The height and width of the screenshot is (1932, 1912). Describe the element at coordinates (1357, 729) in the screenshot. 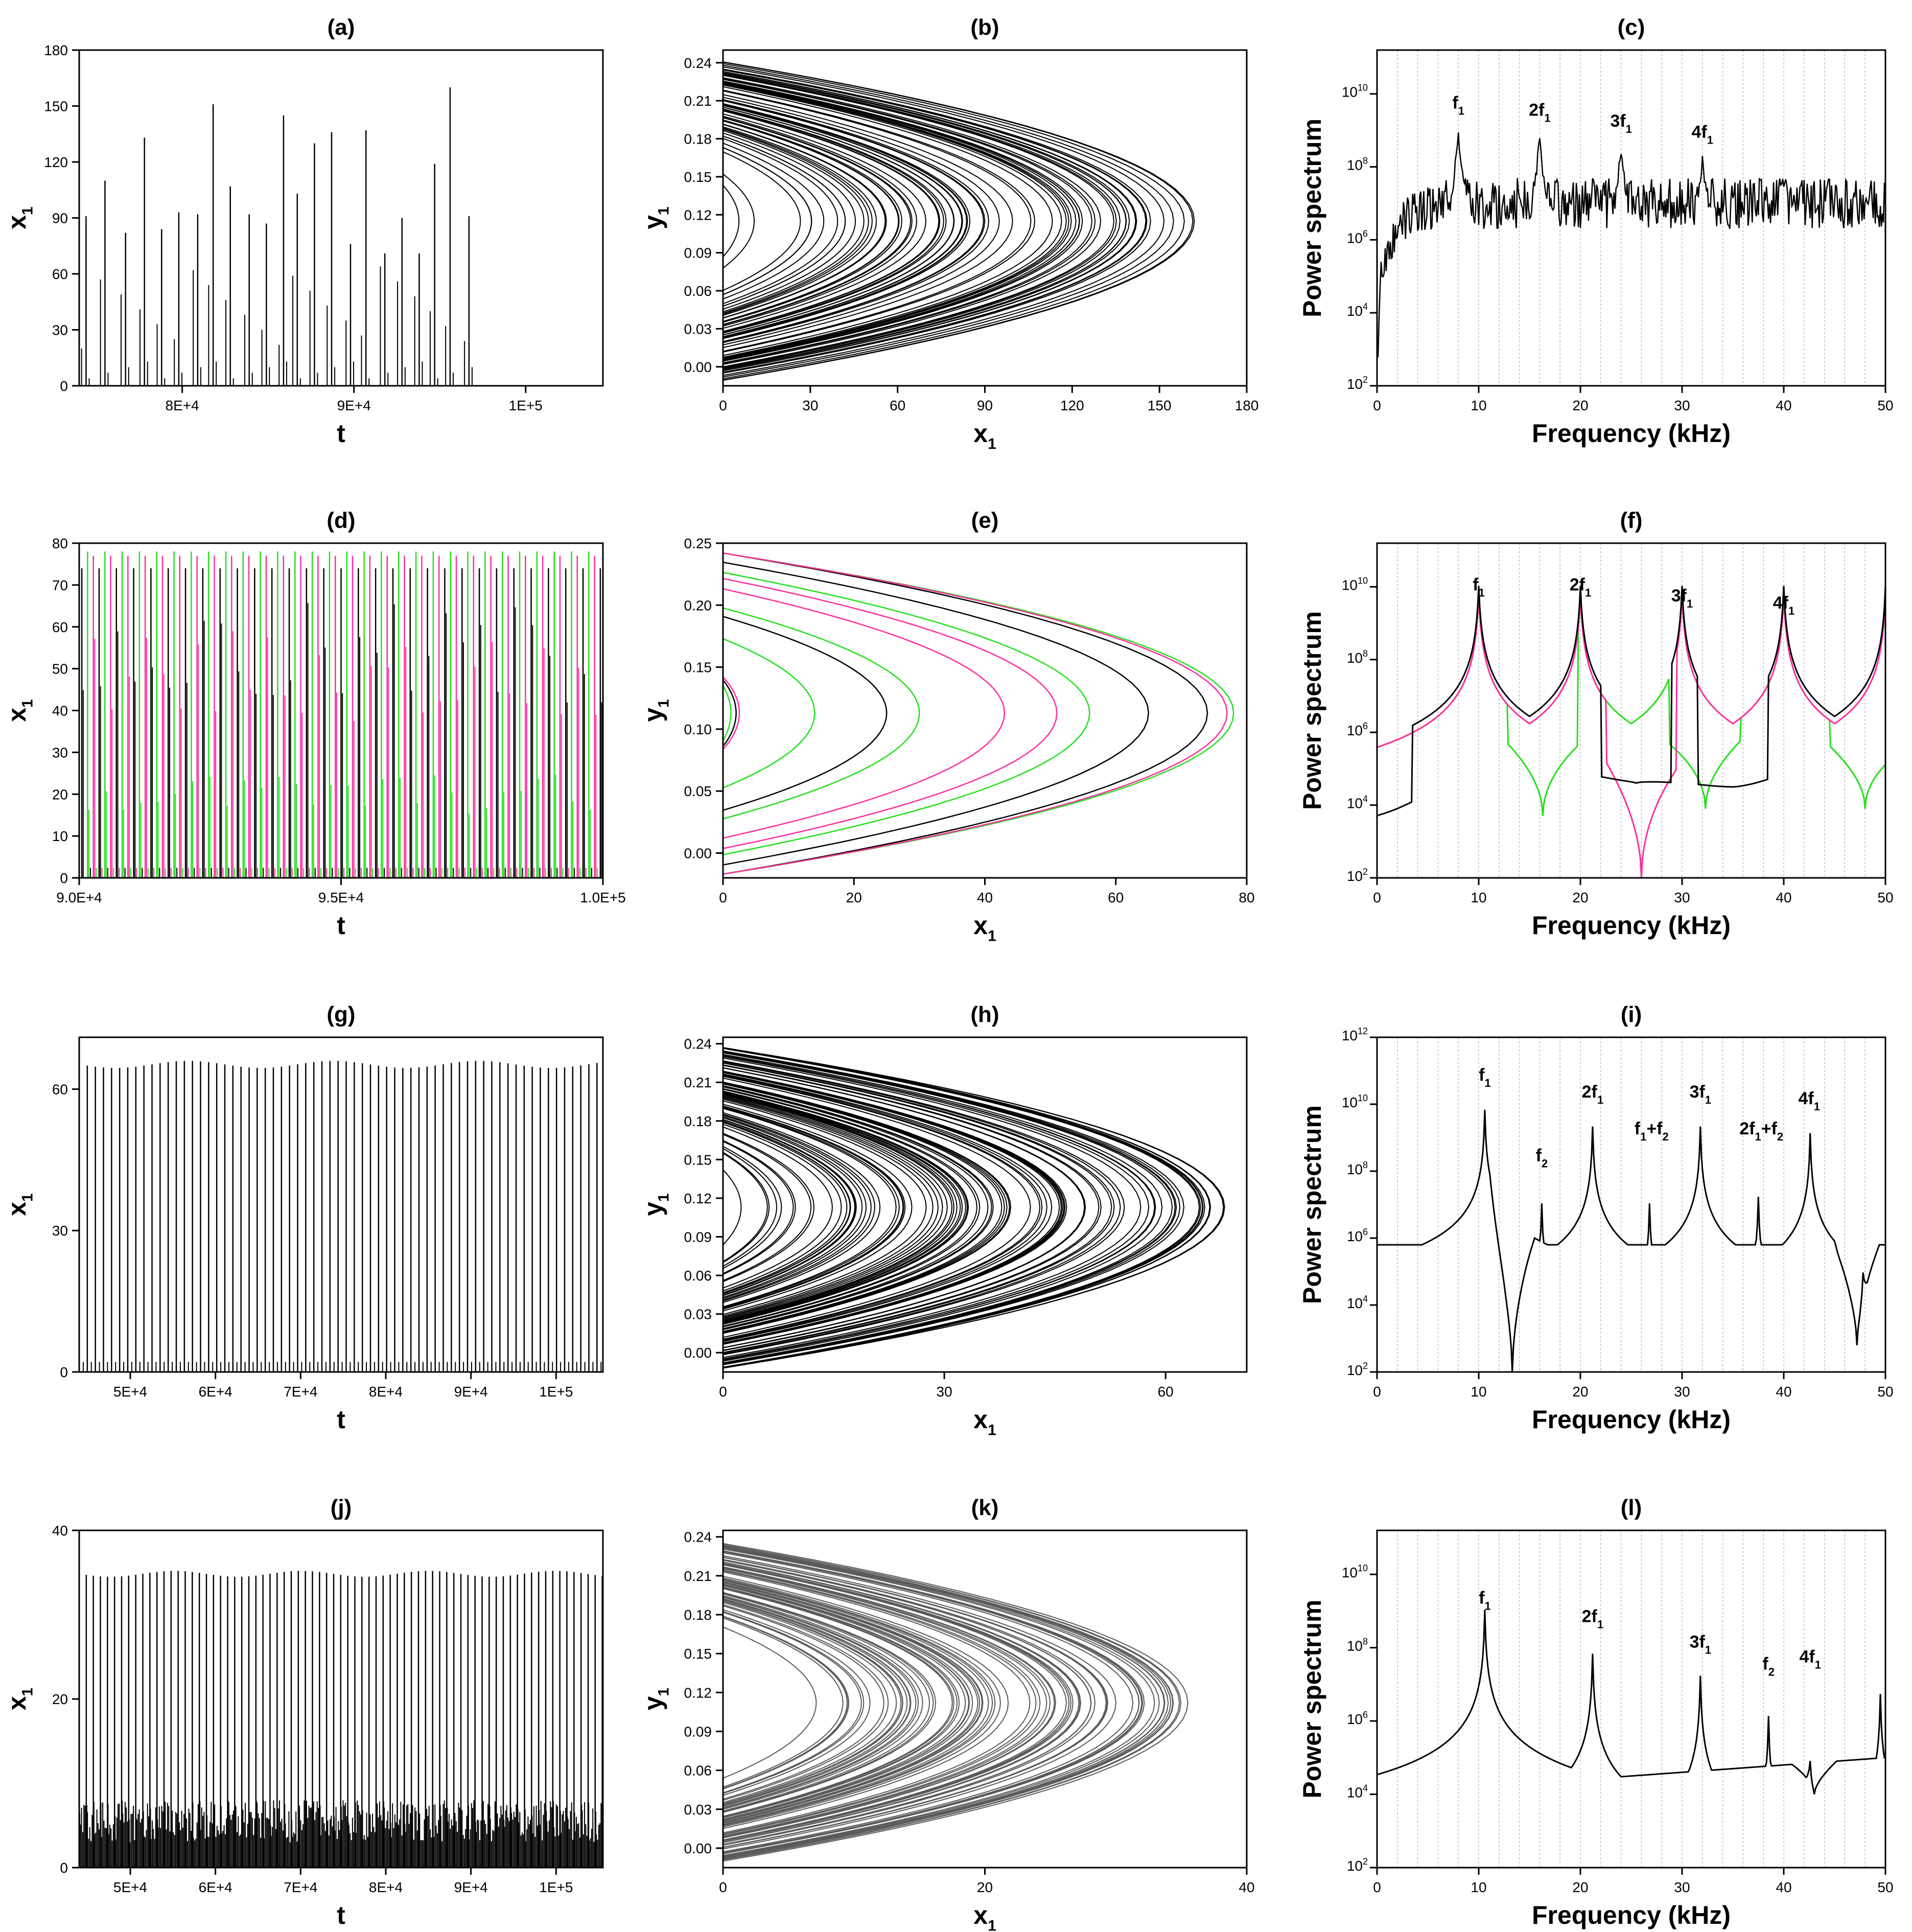

I see `y-tick-label: 10⁶` at that location.